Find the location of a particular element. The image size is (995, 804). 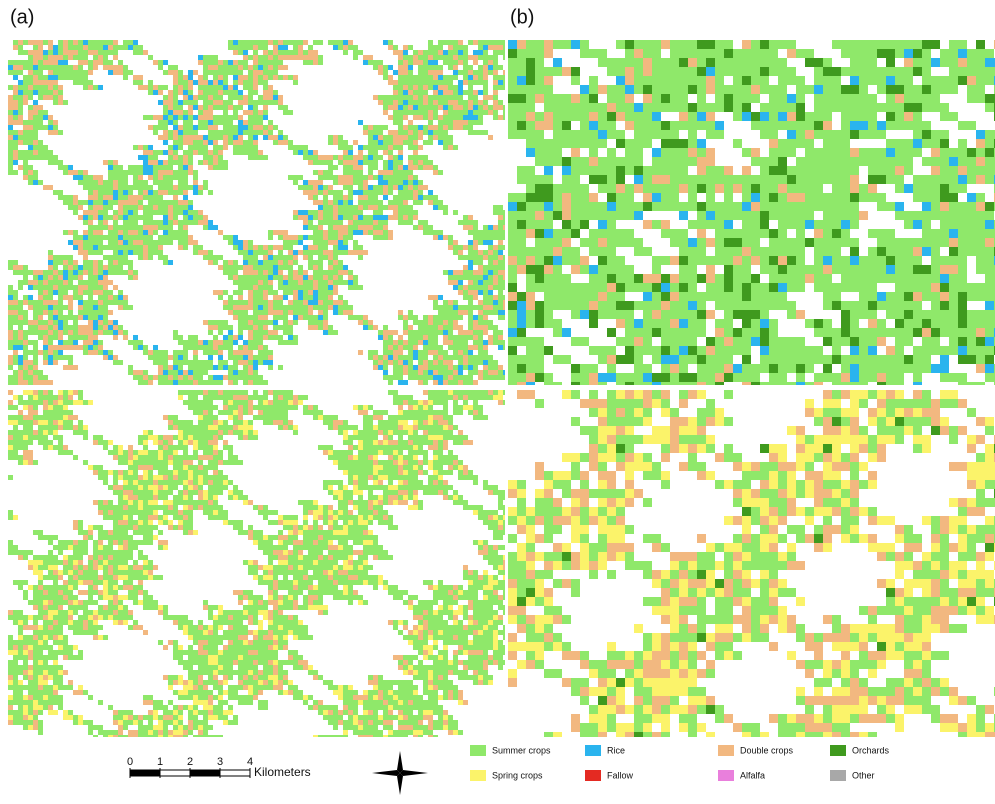

scale-tick-label: 0 is located at coordinates (130, 762).